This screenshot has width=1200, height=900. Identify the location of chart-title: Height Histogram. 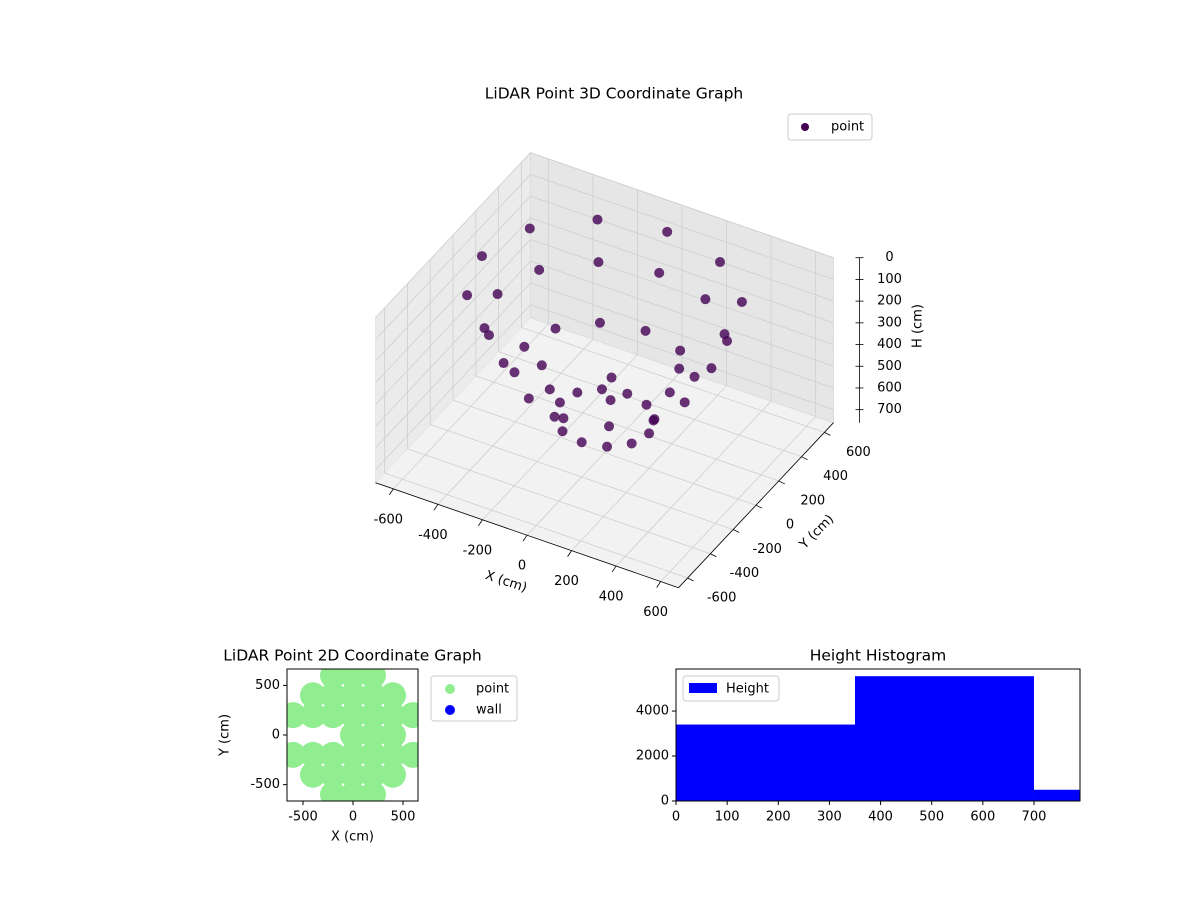
(878, 656).